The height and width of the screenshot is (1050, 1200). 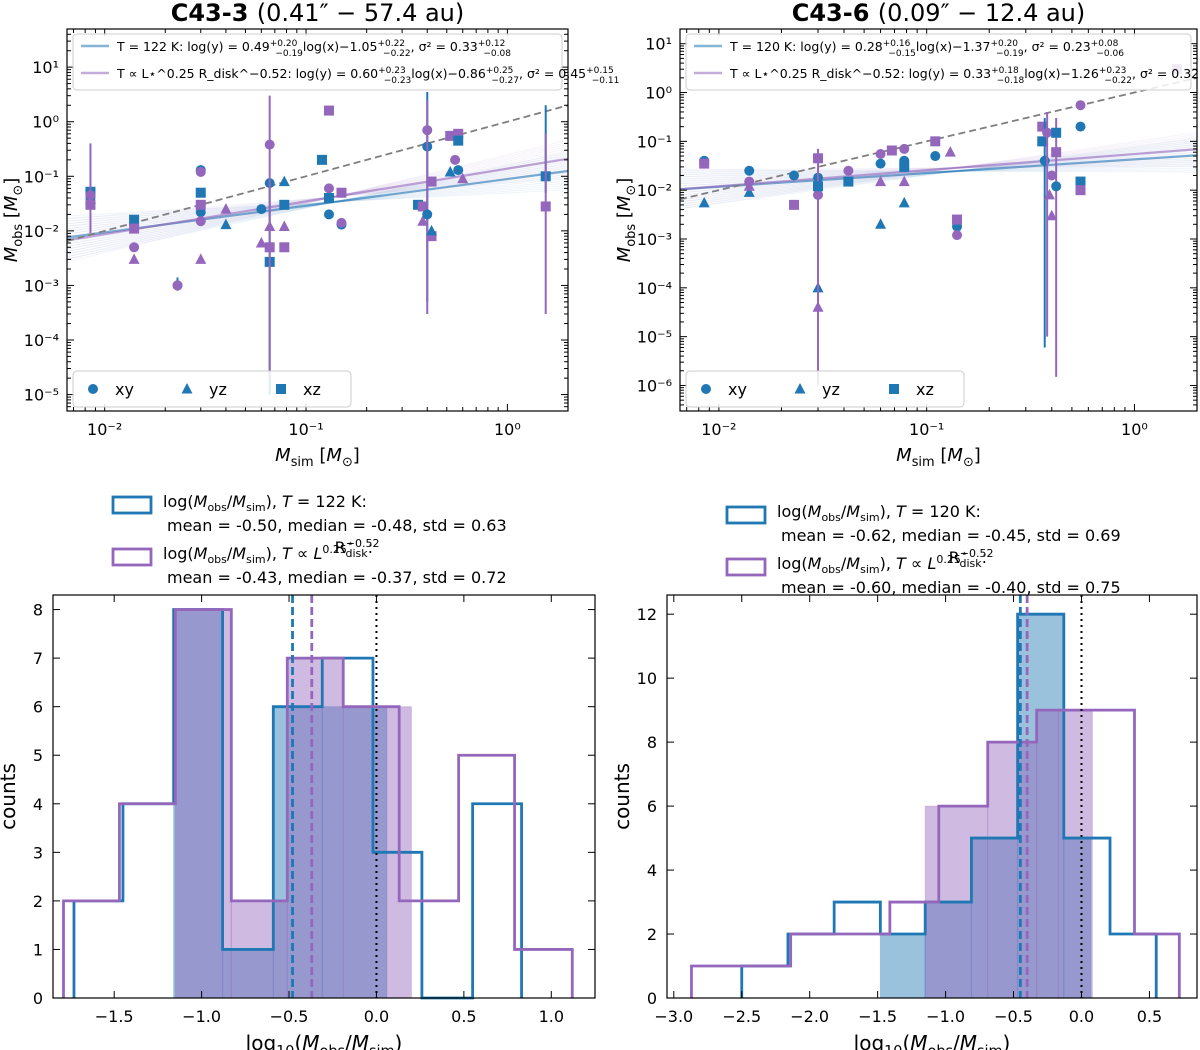 I want to click on y-axis-label: Mobs​ [M⊙​], so click(x=626, y=220).